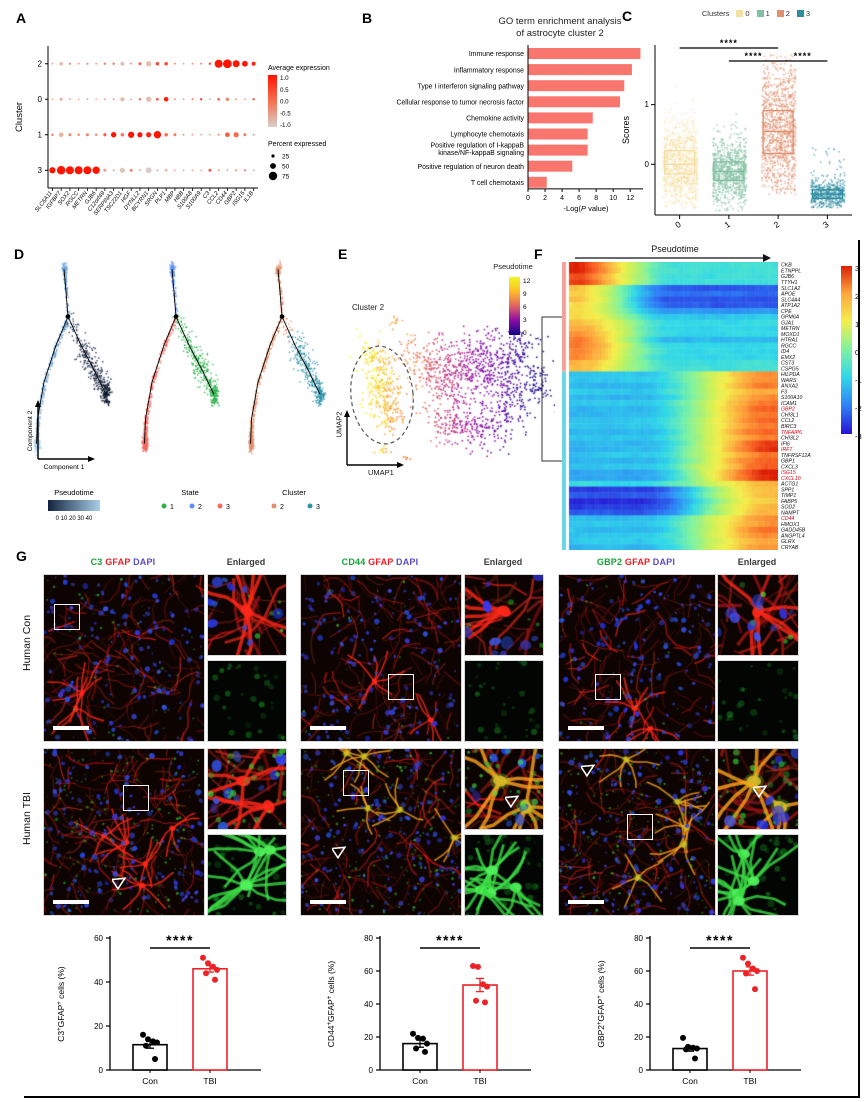 This screenshot has height=1102, width=866. What do you see at coordinates (787, 277) in the screenshot?
I see `svg-text: GJB6` at bounding box center [787, 277].